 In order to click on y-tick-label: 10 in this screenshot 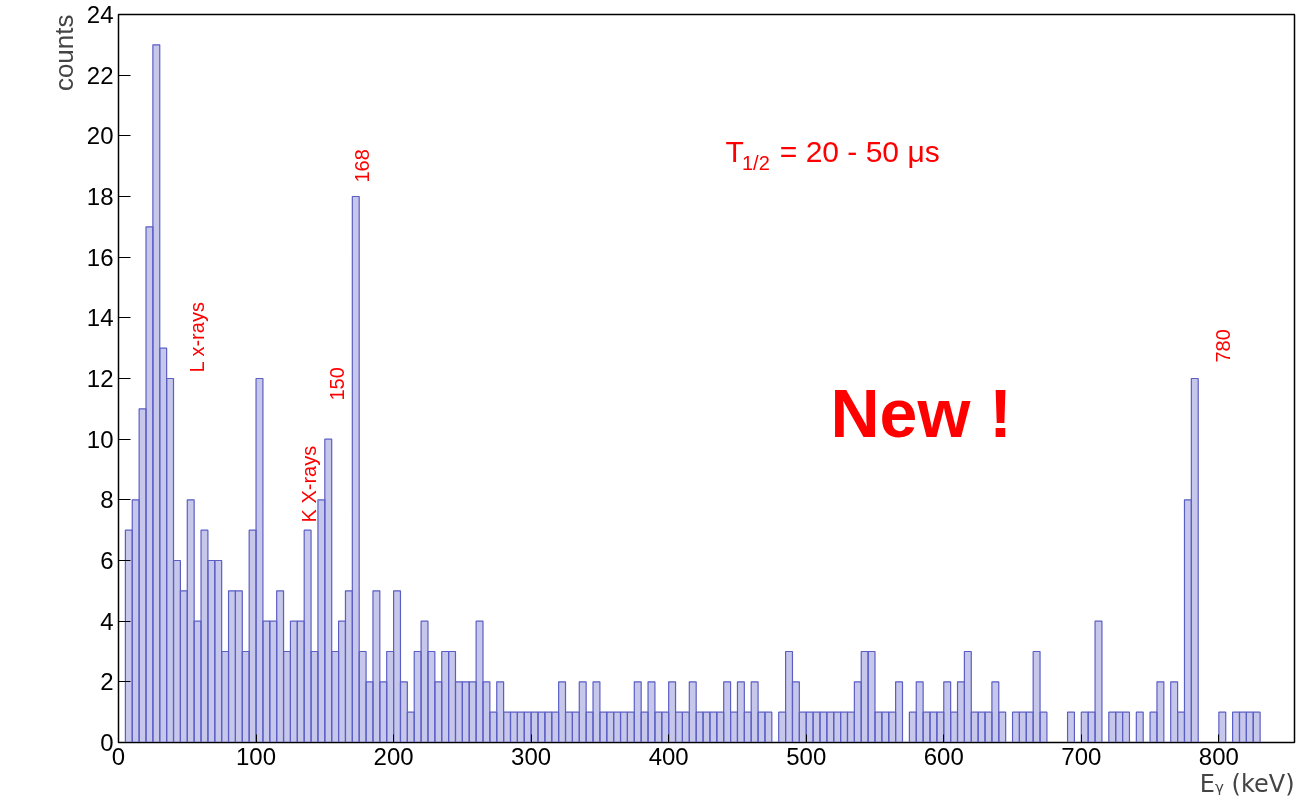, I will do `click(100, 439)`.